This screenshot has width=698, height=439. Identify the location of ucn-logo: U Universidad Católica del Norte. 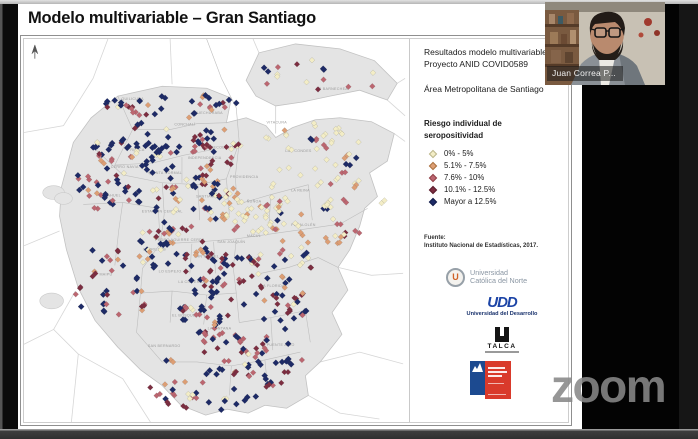
(504, 277).